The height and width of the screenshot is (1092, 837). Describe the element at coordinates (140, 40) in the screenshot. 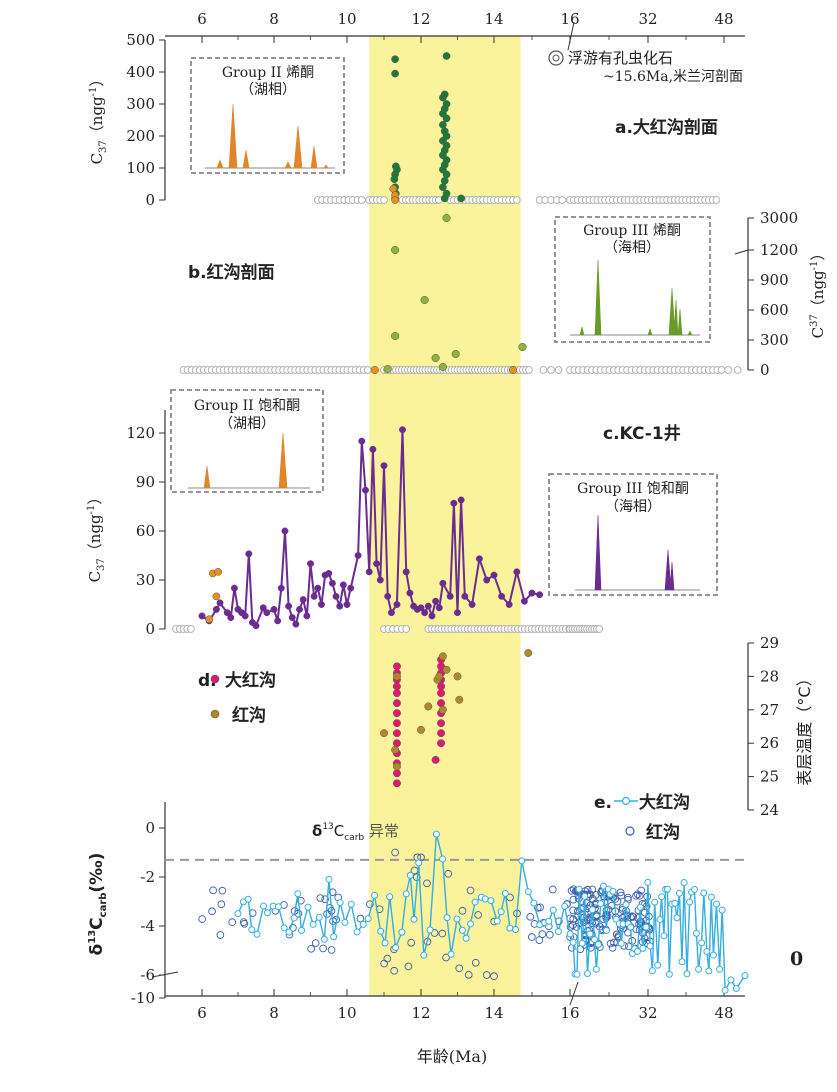

I see `y-tick-label-a: 500` at that location.